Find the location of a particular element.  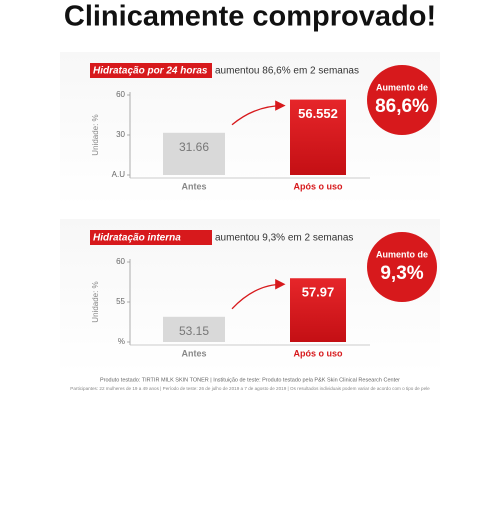

badge-value: 86,6% is located at coordinates (402, 106).